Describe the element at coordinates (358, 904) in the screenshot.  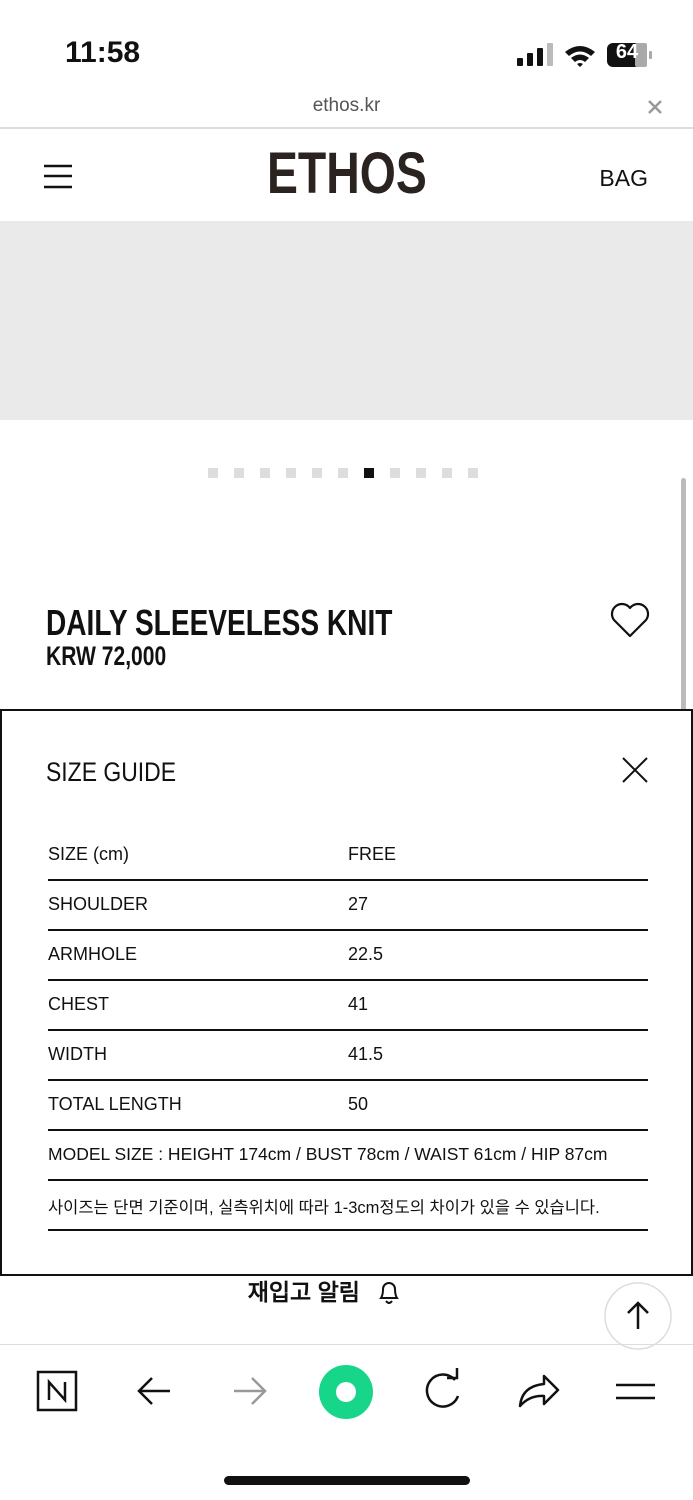
I see `size-value: 27` at that location.